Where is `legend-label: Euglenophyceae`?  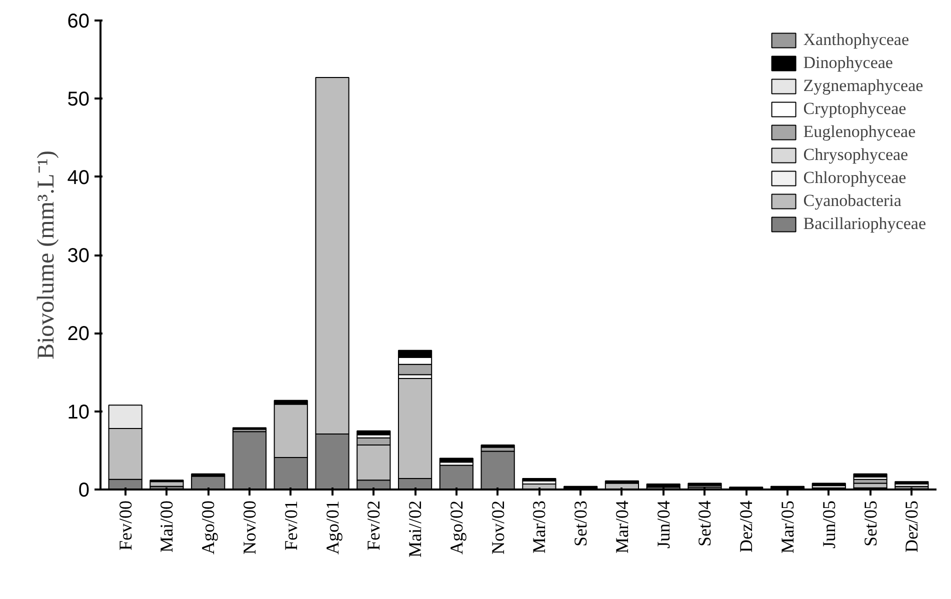 legend-label: Euglenophyceae is located at coordinates (859, 132).